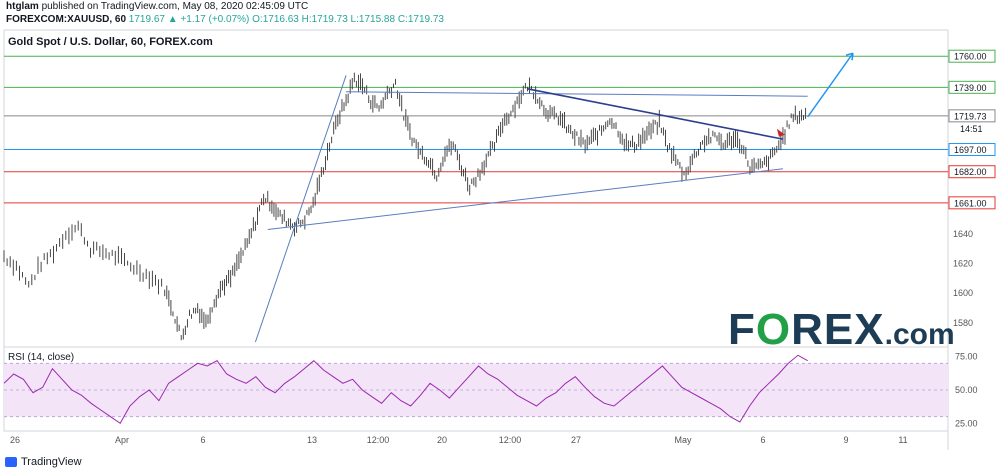  I want to click on x-tick-label: 13, so click(312, 440).